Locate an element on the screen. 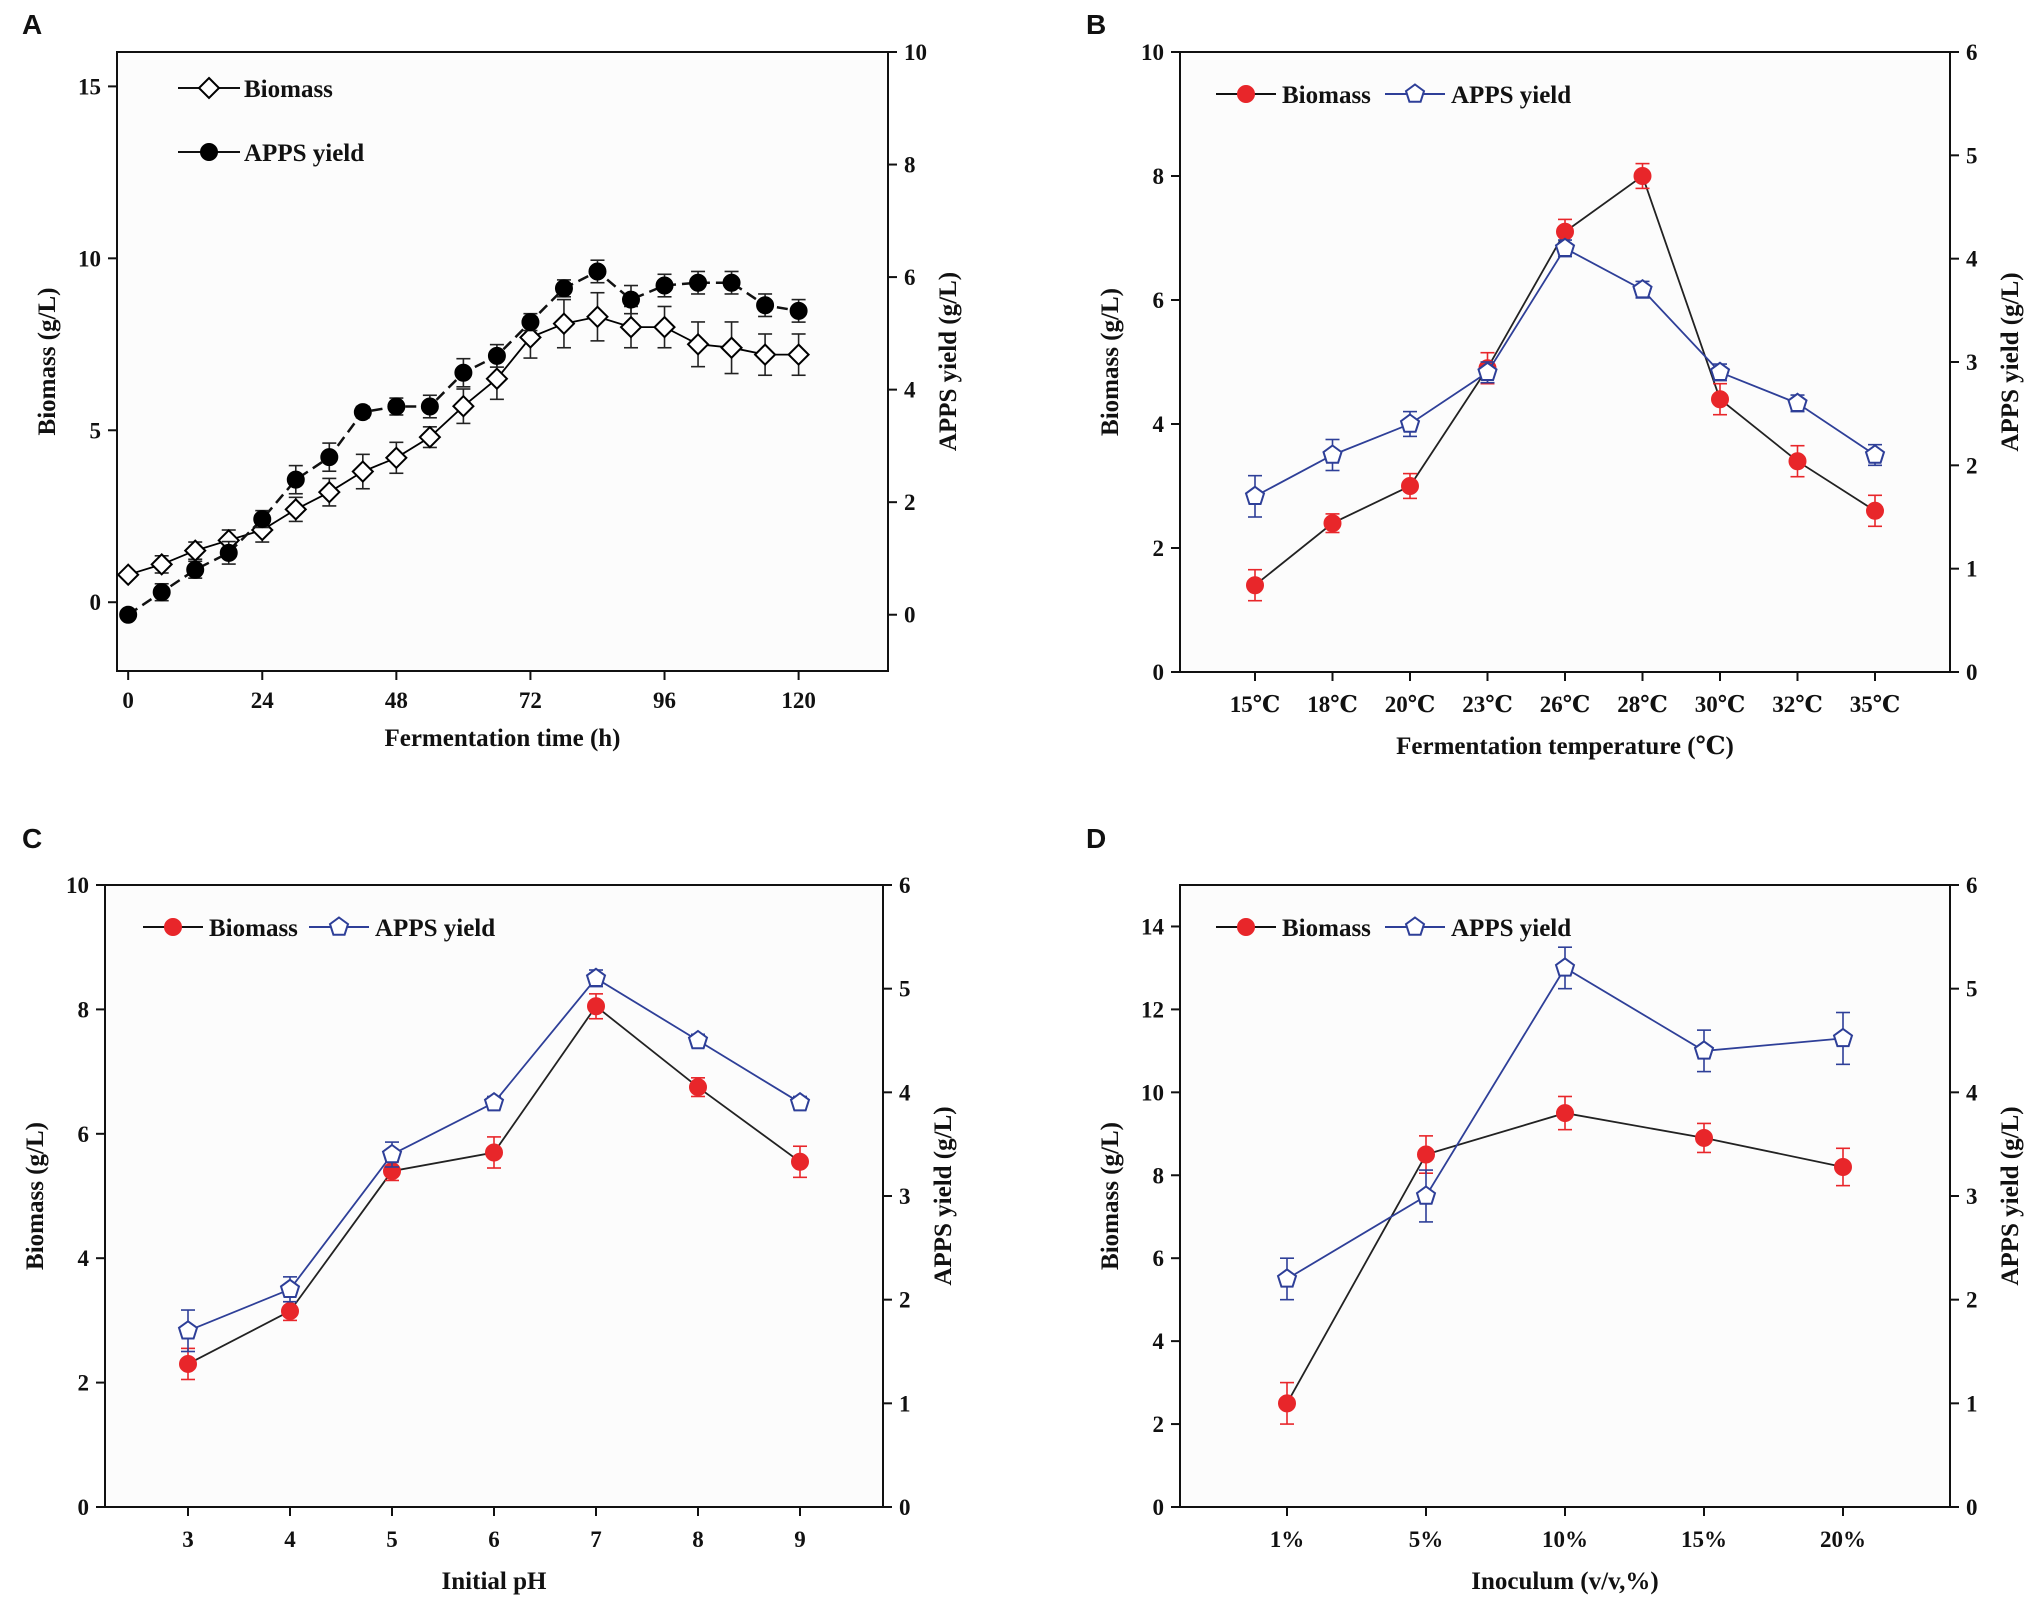 This screenshot has height=1600, width=2033. panel-b-biomass-legend-marker is located at coordinates (1246, 94).